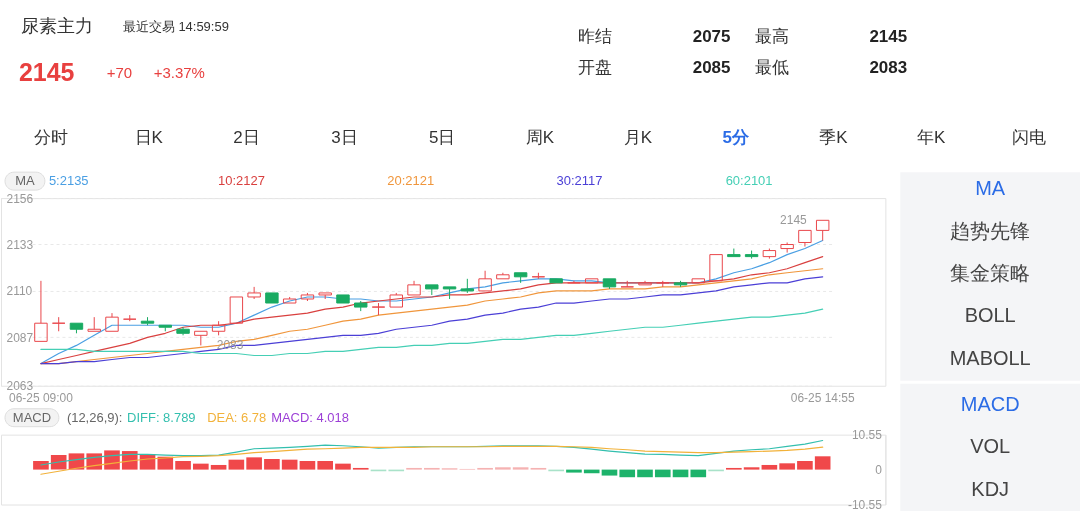  I want to click on text: 昨结, so click(594, 37).